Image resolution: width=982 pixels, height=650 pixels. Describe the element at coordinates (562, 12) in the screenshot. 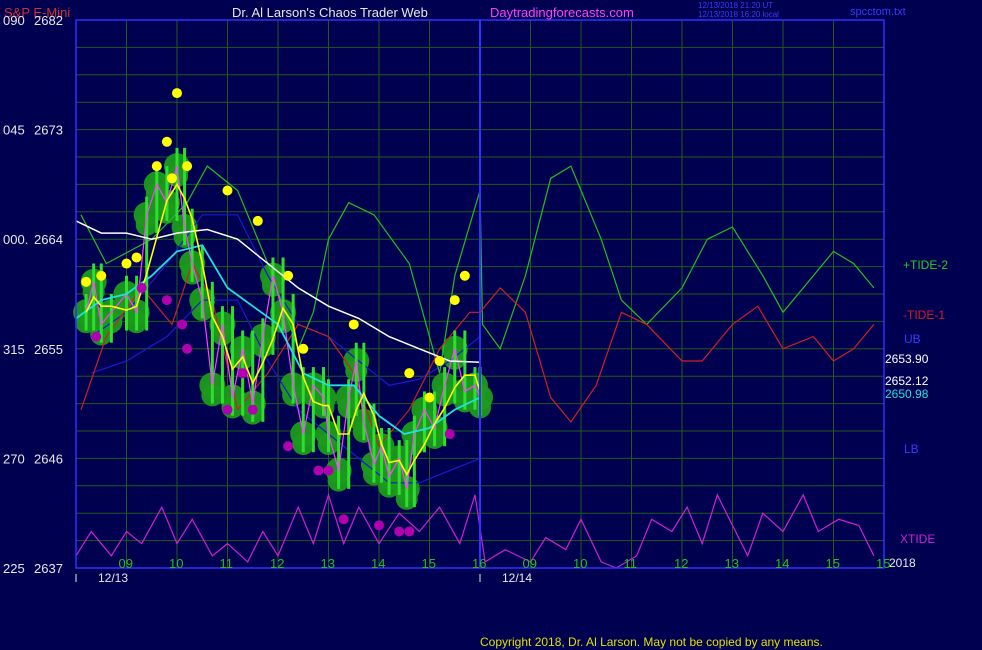

I see `site-link: Daytradingforecasts.com` at that location.